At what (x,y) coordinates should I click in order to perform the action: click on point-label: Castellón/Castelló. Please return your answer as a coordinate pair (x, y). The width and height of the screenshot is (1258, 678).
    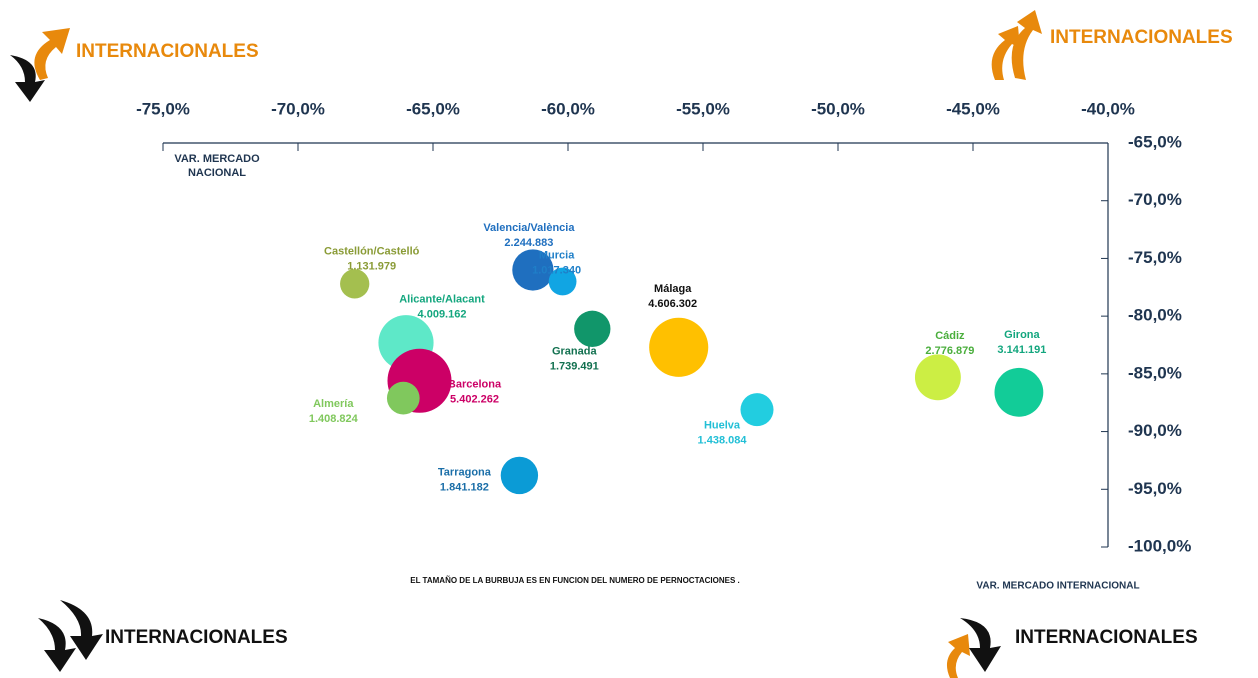
    Looking at the image, I should click on (372, 252).